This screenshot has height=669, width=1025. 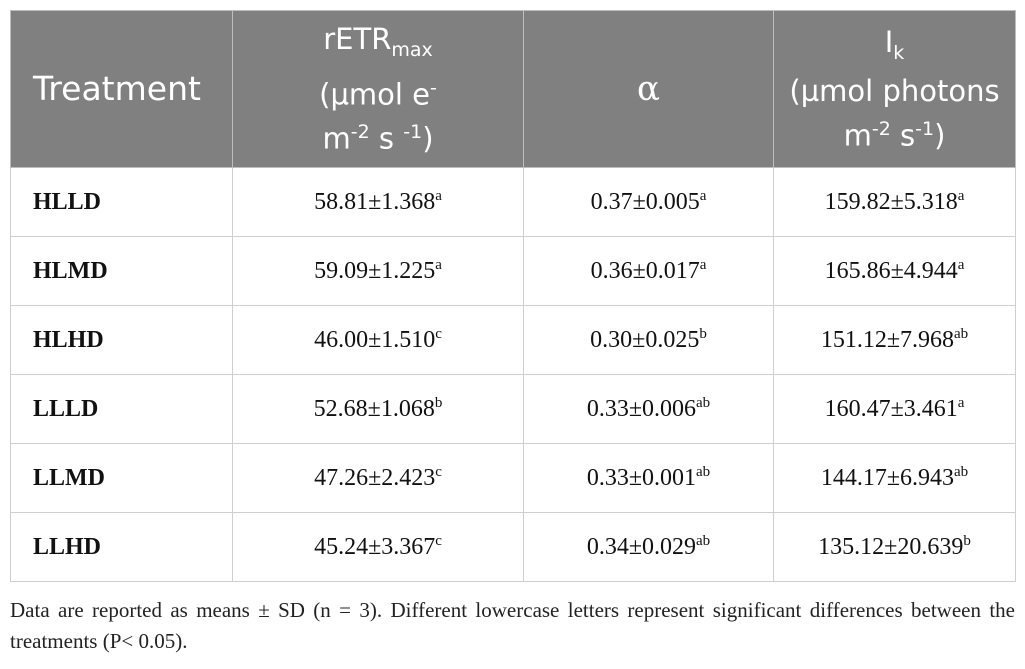 I want to click on header-cell: Treatment, so click(x=121, y=89).